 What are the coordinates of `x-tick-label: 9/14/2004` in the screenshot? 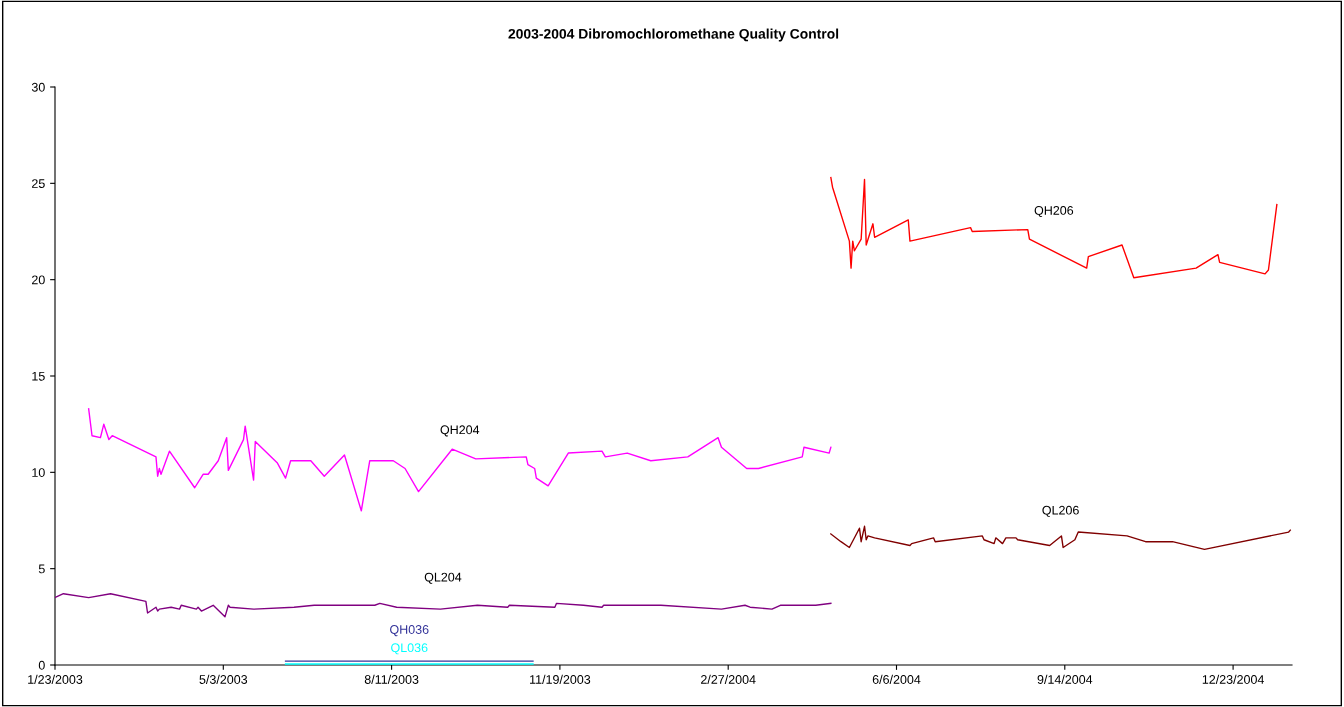 It's located at (1065, 679).